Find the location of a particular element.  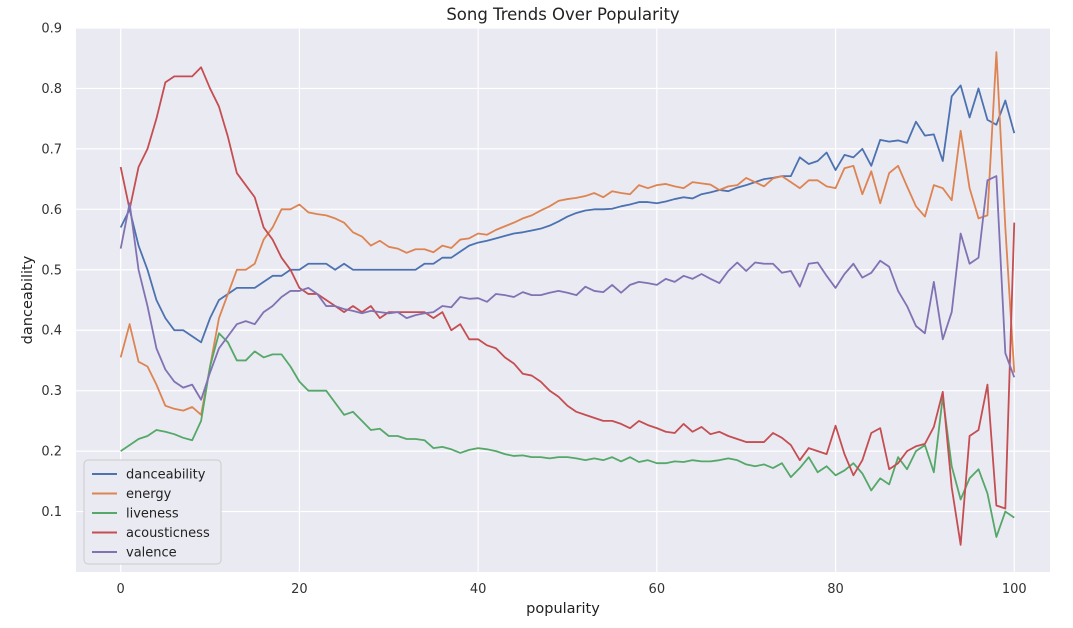

x-tick-labels: 0 20 40 60 80 100 is located at coordinates (572, 589).